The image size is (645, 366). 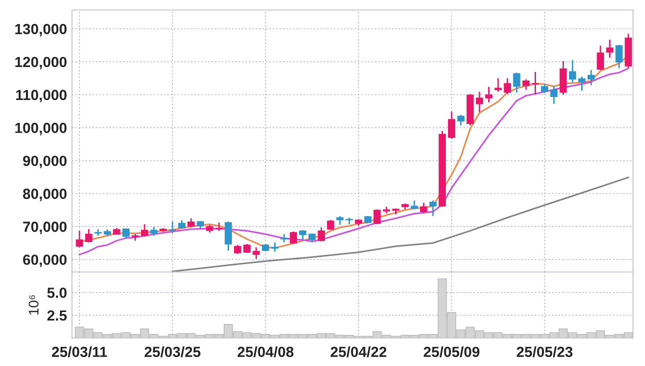 What do you see at coordinates (33, 305) in the screenshot?
I see `y-axis-title: 10⁶` at bounding box center [33, 305].